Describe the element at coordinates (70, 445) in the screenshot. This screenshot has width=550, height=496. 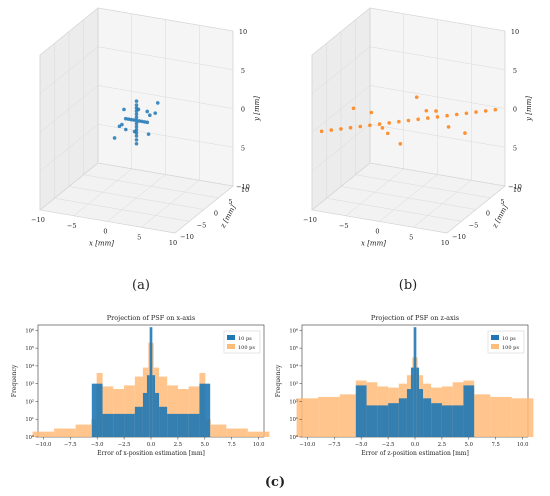
I see `x-tick-label: −7.5` at that location.